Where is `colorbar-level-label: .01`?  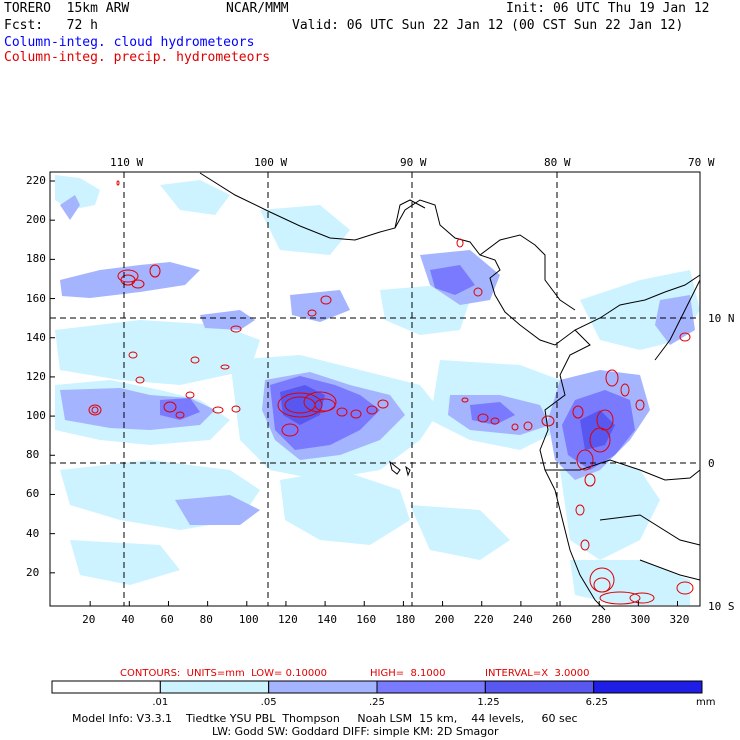 colorbar-level-label: .01 is located at coordinates (160, 702).